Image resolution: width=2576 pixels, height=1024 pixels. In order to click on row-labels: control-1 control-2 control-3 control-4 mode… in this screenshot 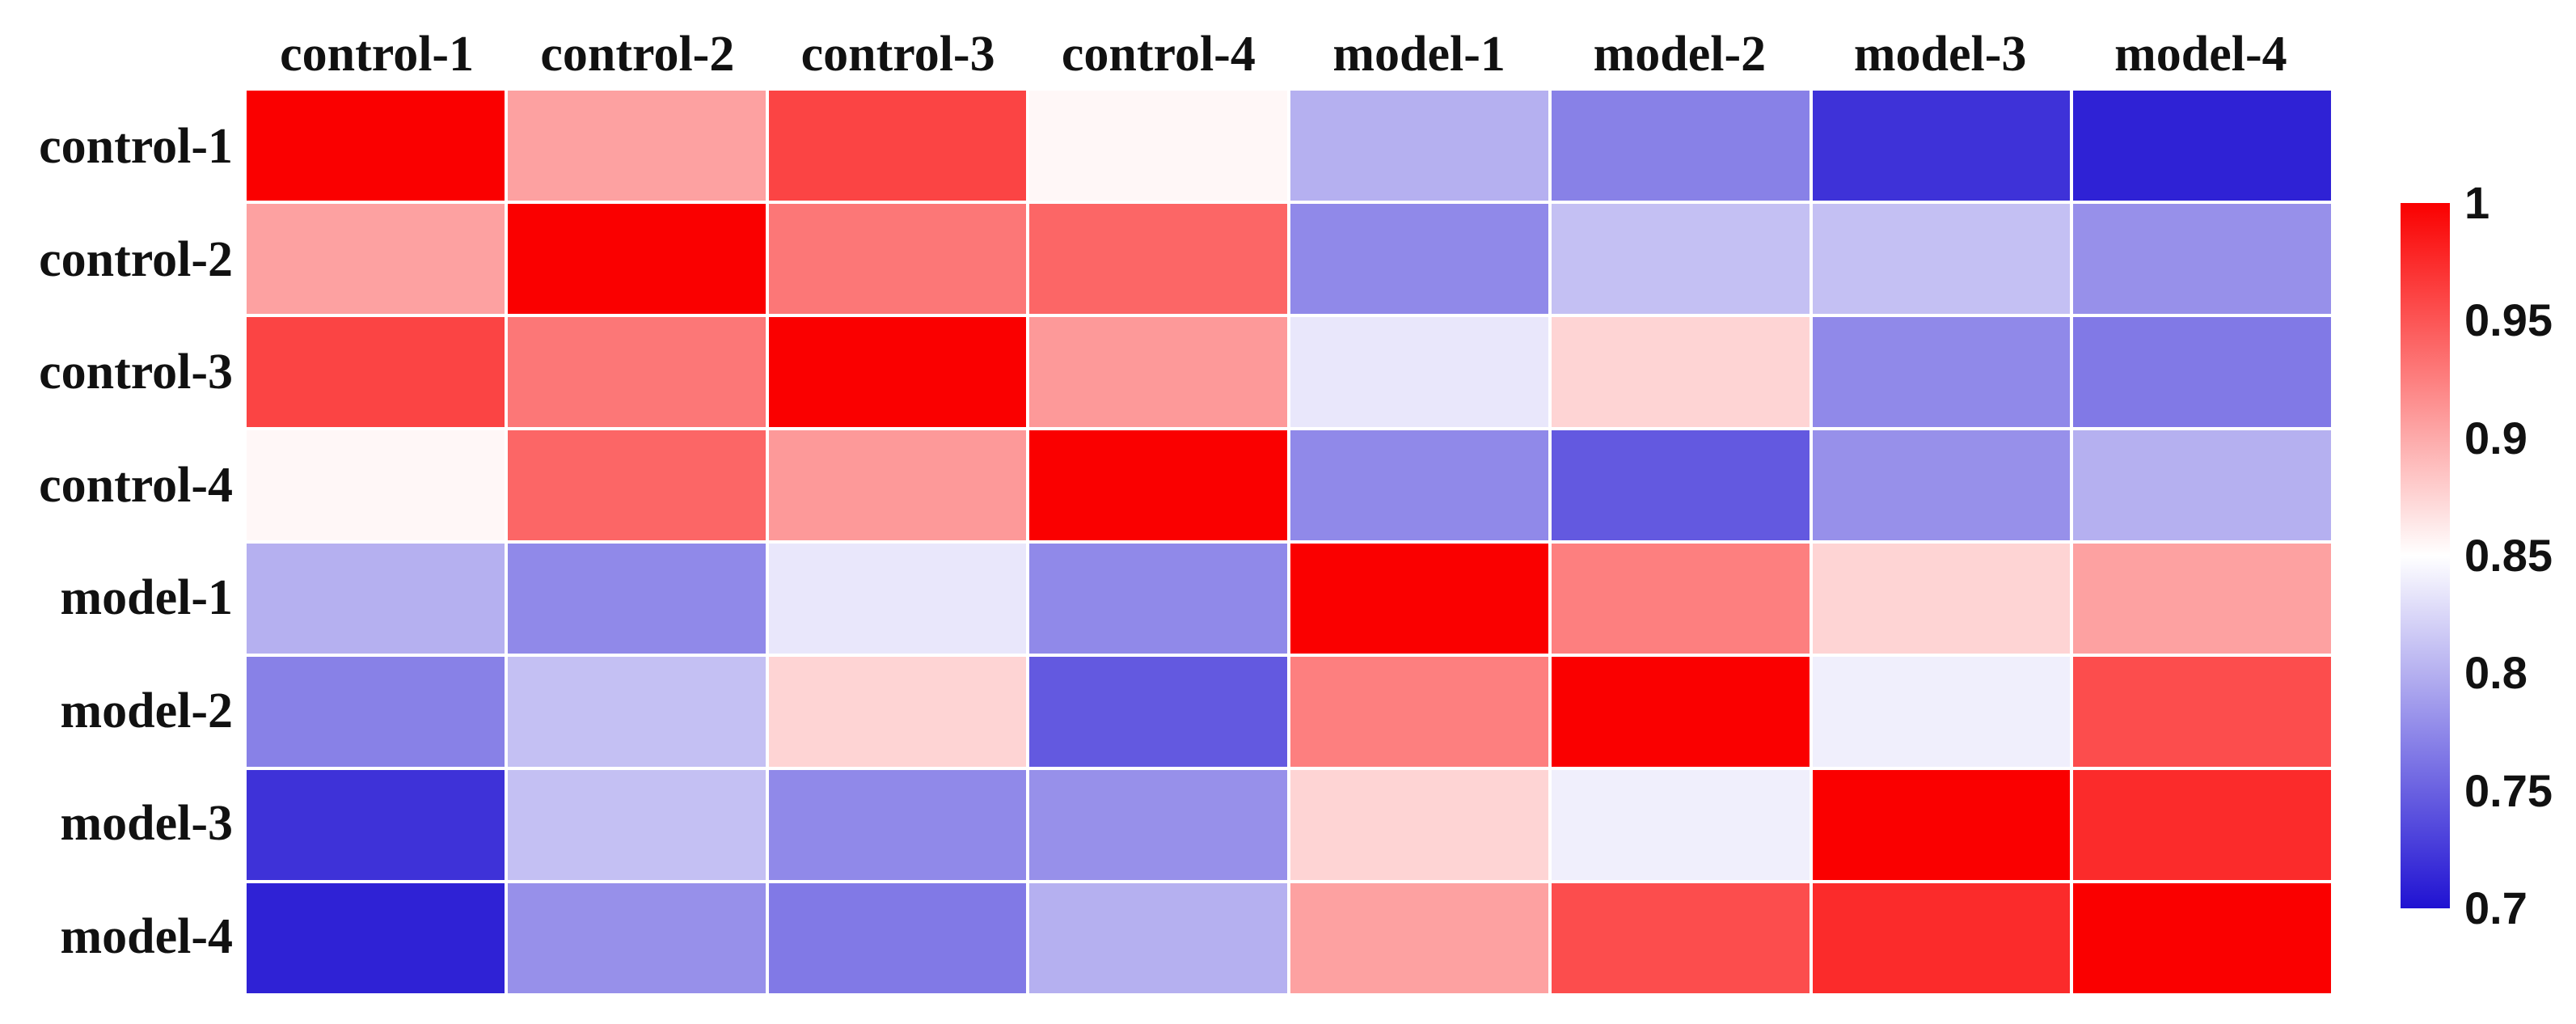, I will do `click(117, 542)`.